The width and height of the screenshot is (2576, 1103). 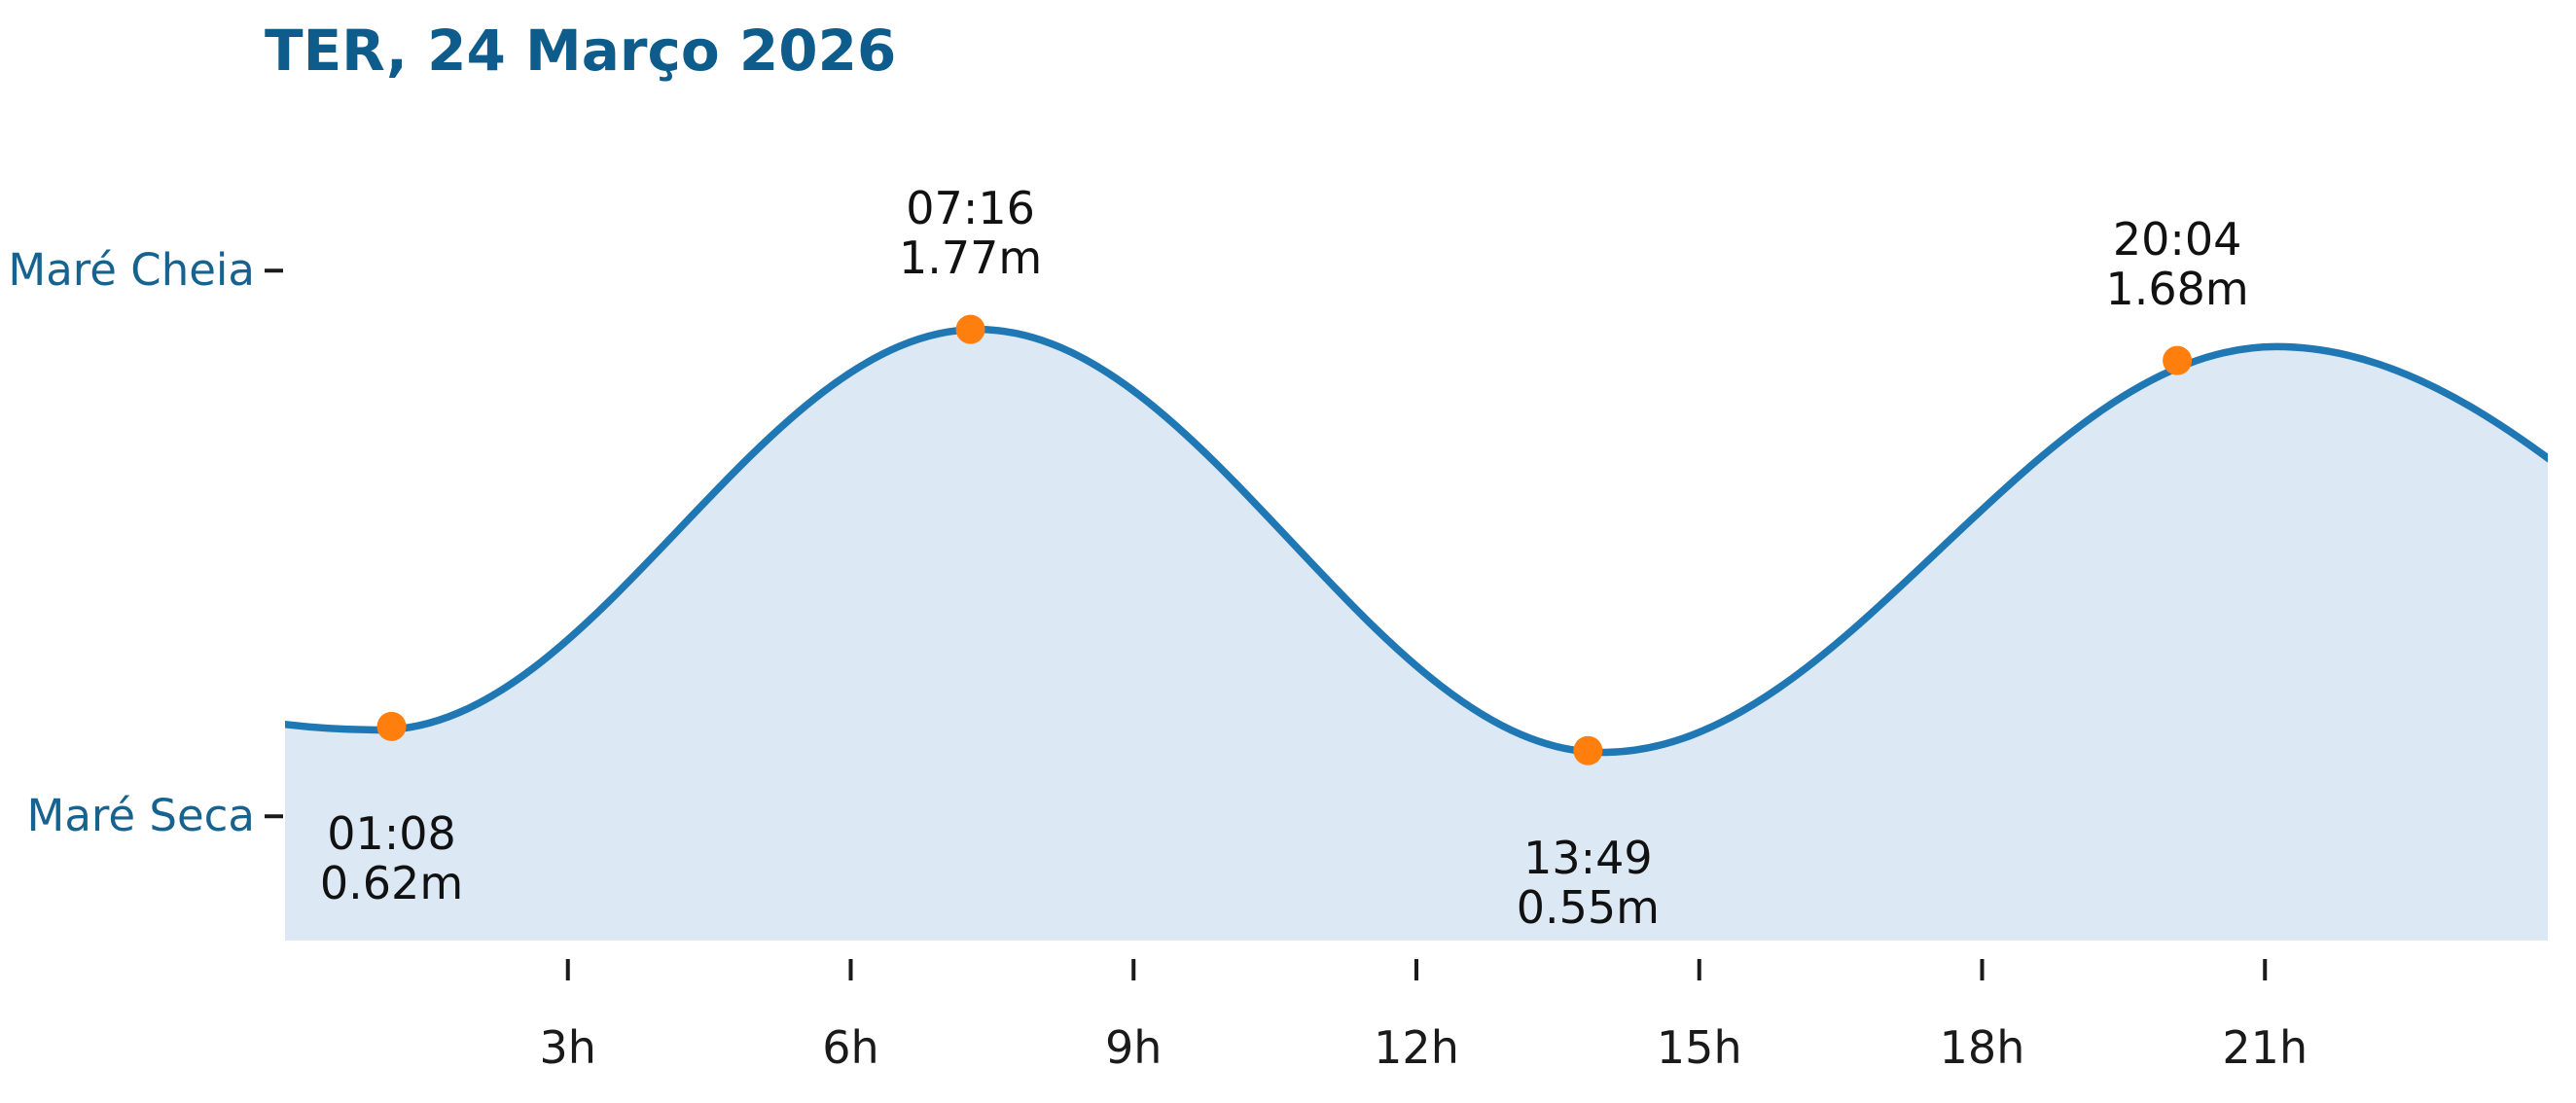 What do you see at coordinates (2177, 288) in the screenshot?
I see `tide-event-height: 1.68m` at bounding box center [2177, 288].